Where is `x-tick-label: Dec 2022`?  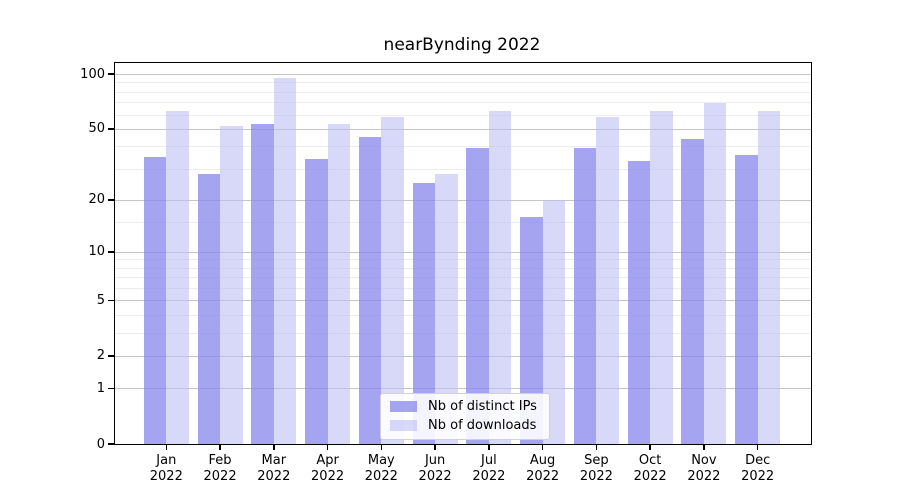 x-tick-label: Dec 2022 is located at coordinates (758, 468).